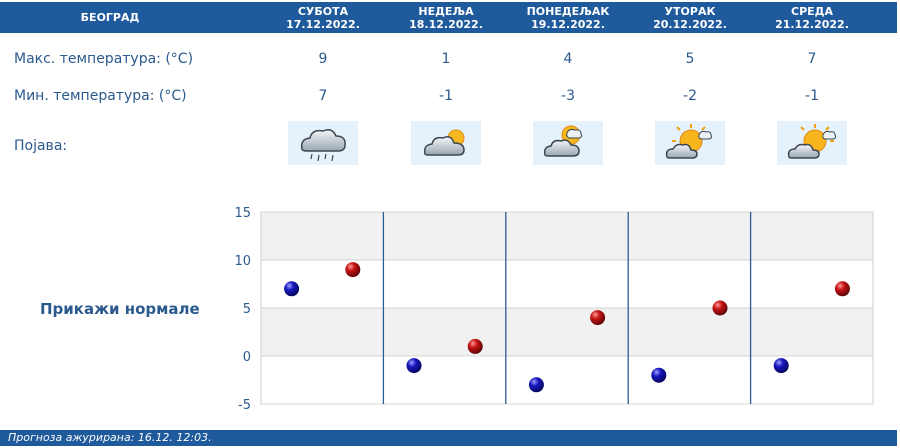 Image resolution: width=900 pixels, height=448 pixels. I want to click on min-temp-value: -3, so click(568, 96).